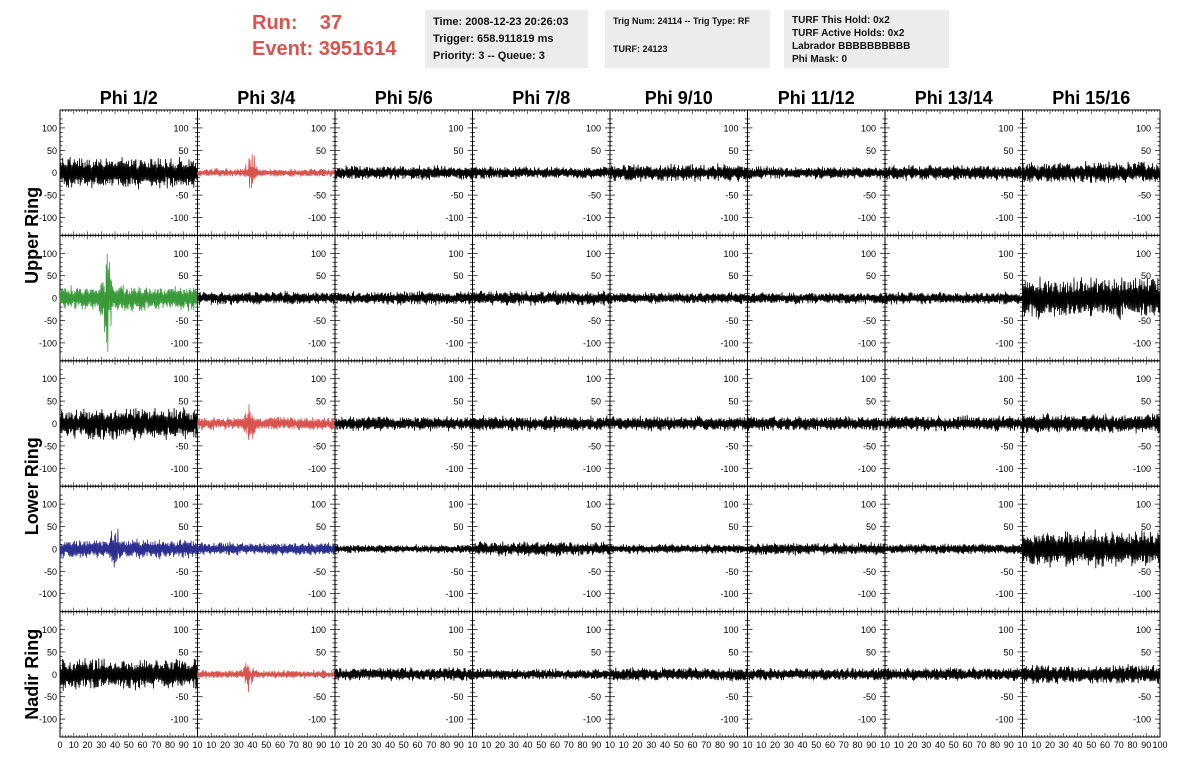 This screenshot has height=772, width=1196. Describe the element at coordinates (489, 56) in the screenshot. I see `priority-text: Priority: 3 -- Queue: 3` at that location.